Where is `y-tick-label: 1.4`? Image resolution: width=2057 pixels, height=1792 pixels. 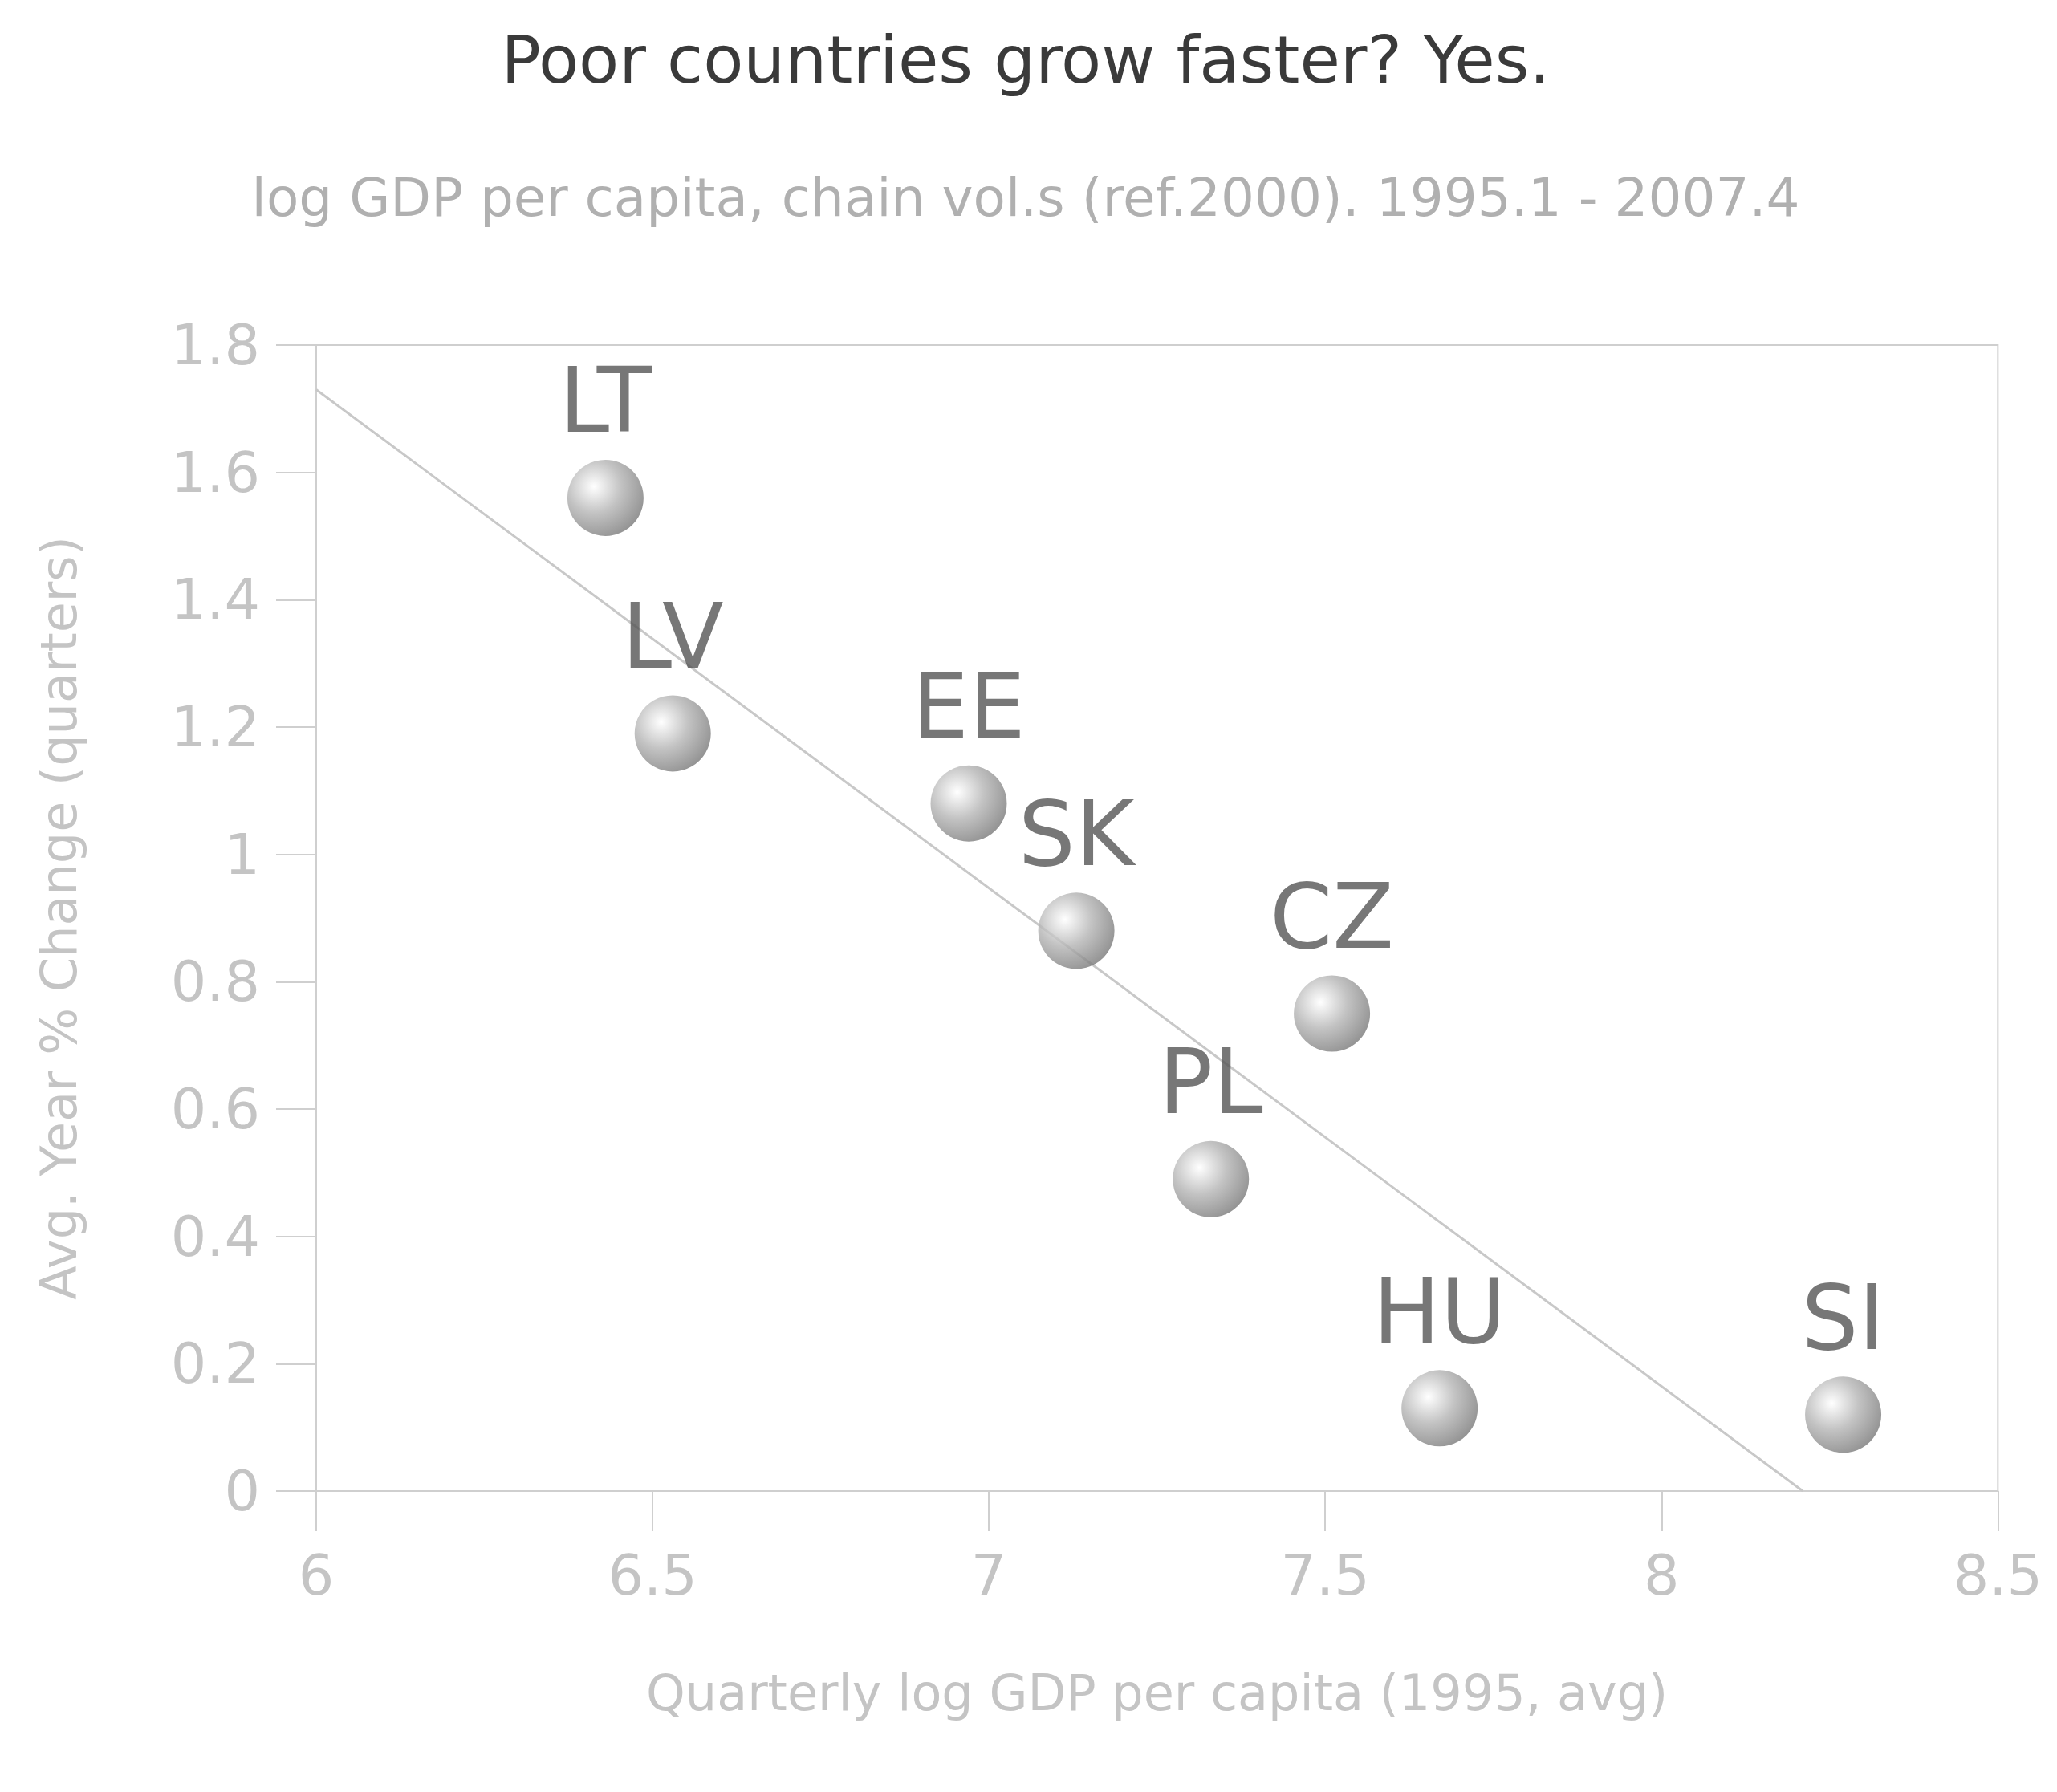
y-tick-label: 1.4 is located at coordinates (215, 600).